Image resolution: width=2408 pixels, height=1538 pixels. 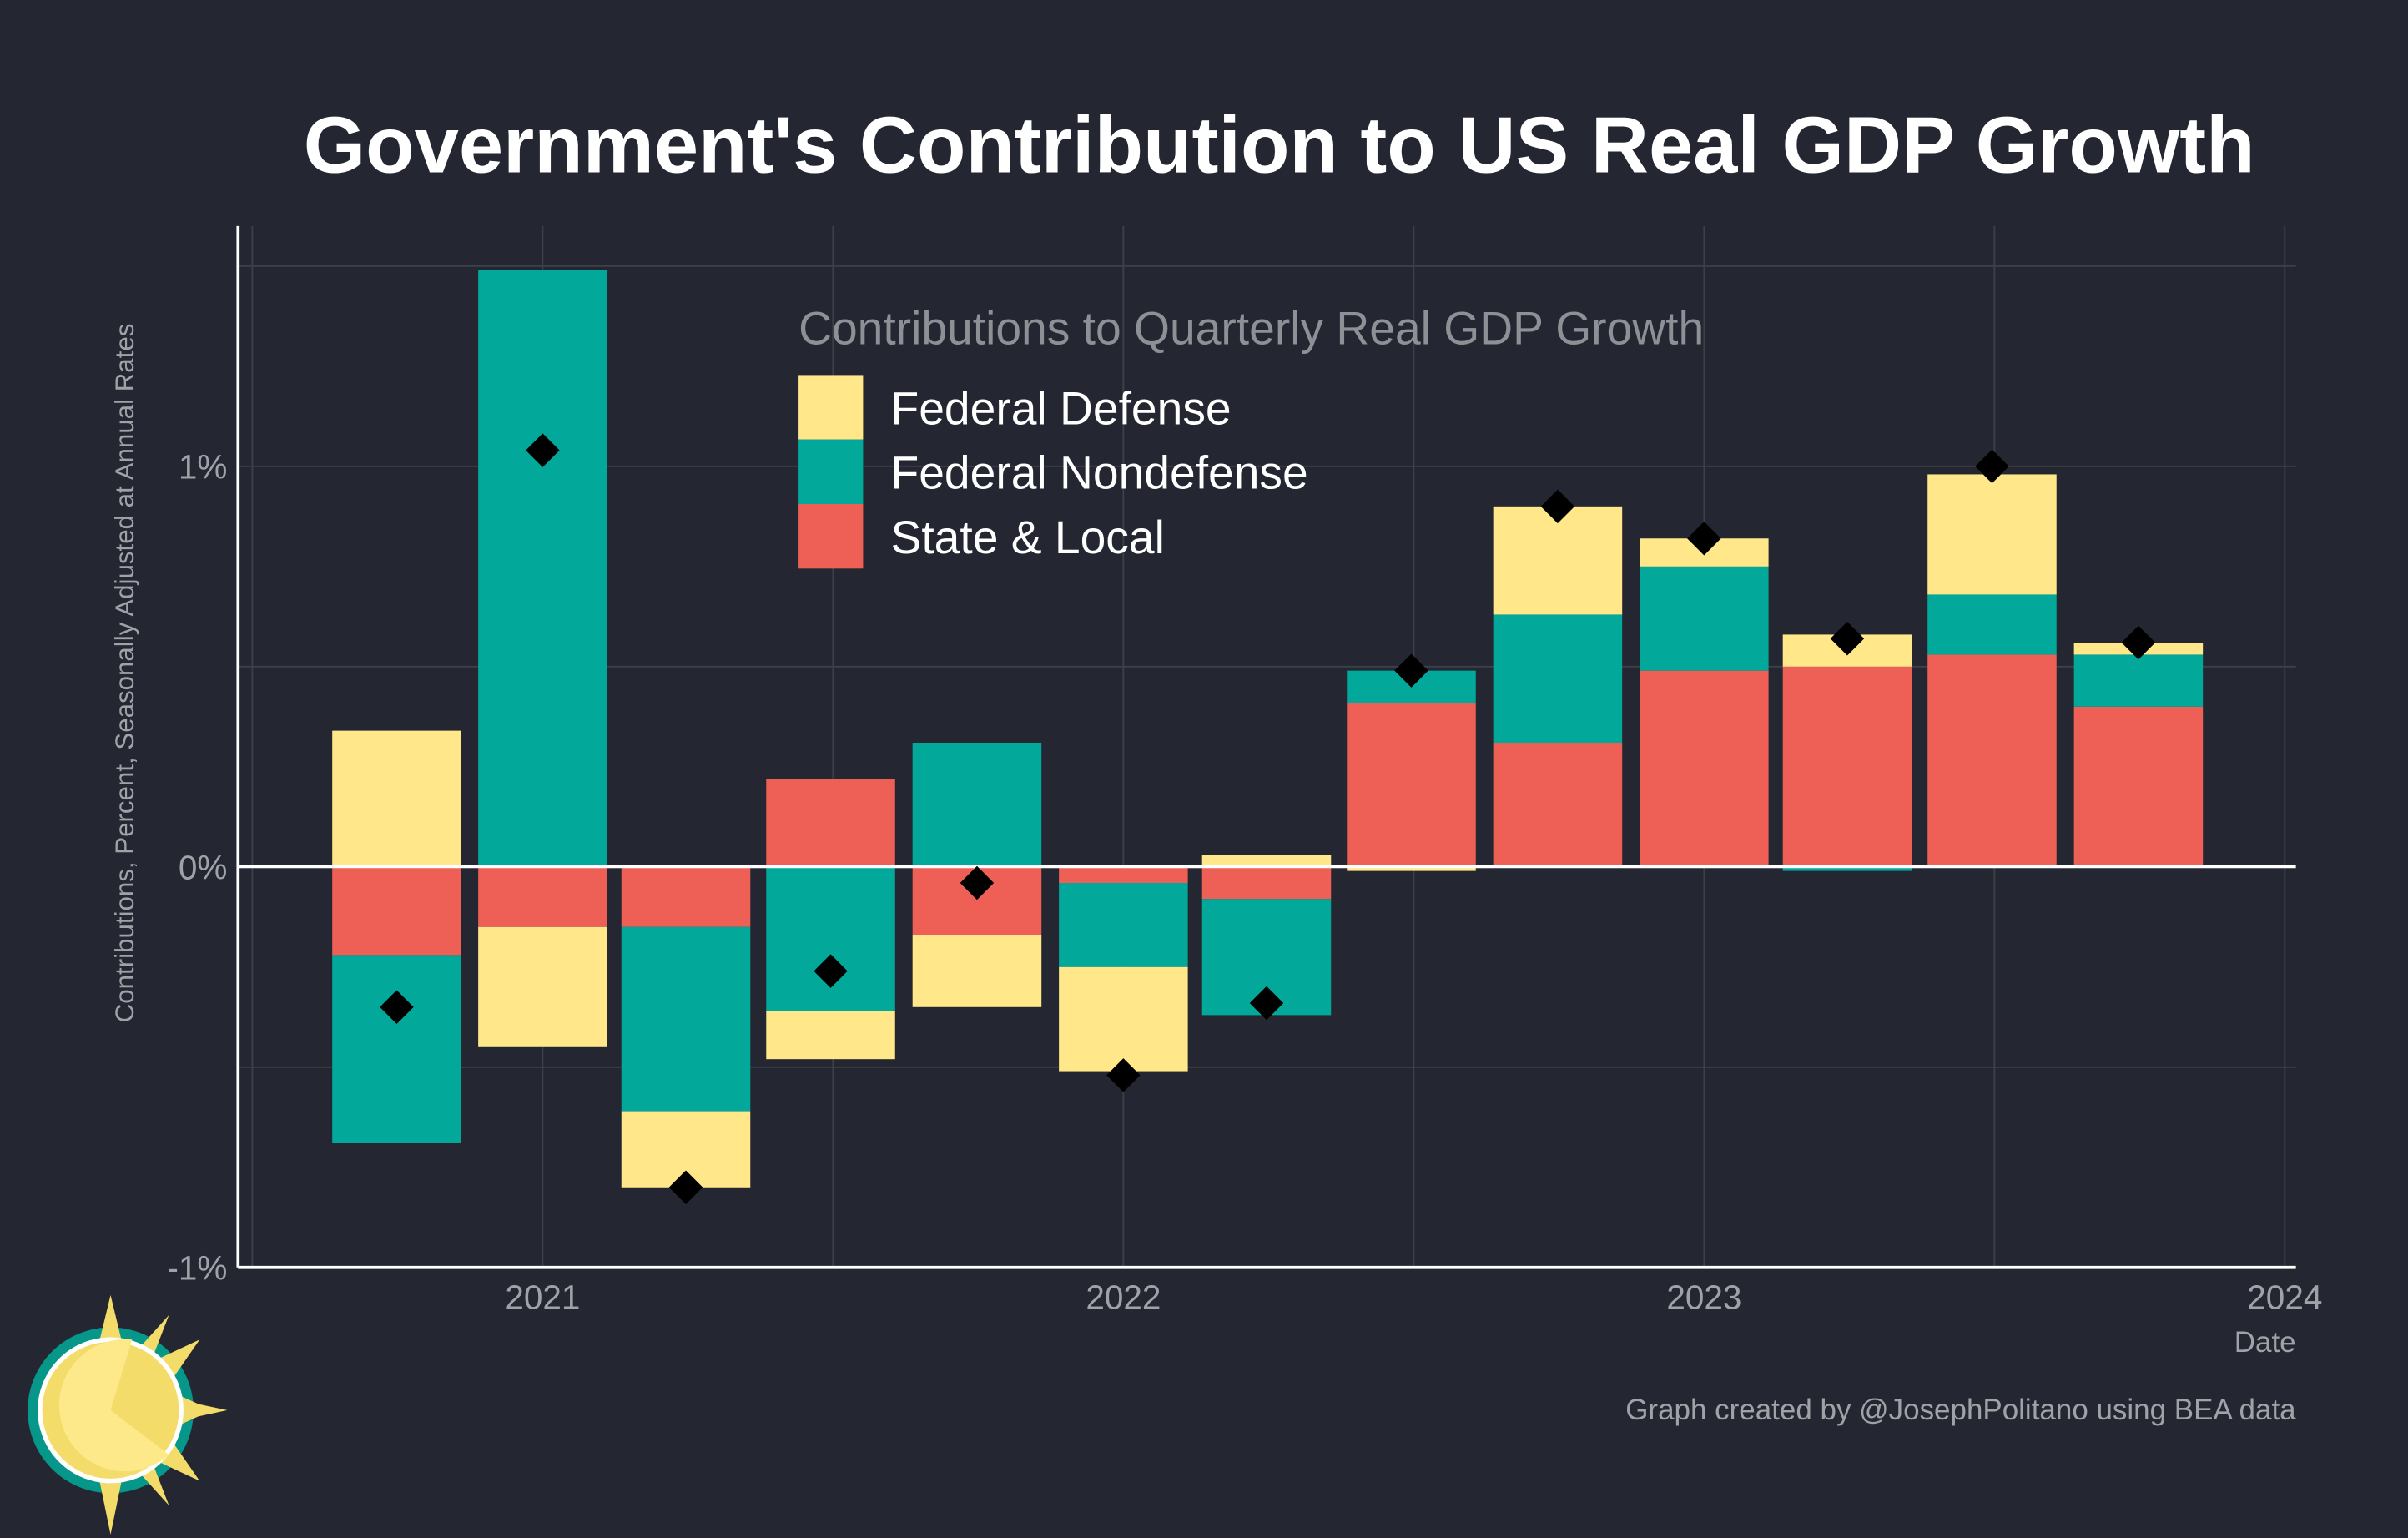 I want to click on y-ticks: -1% 0% 1%, so click(x=197, y=868).